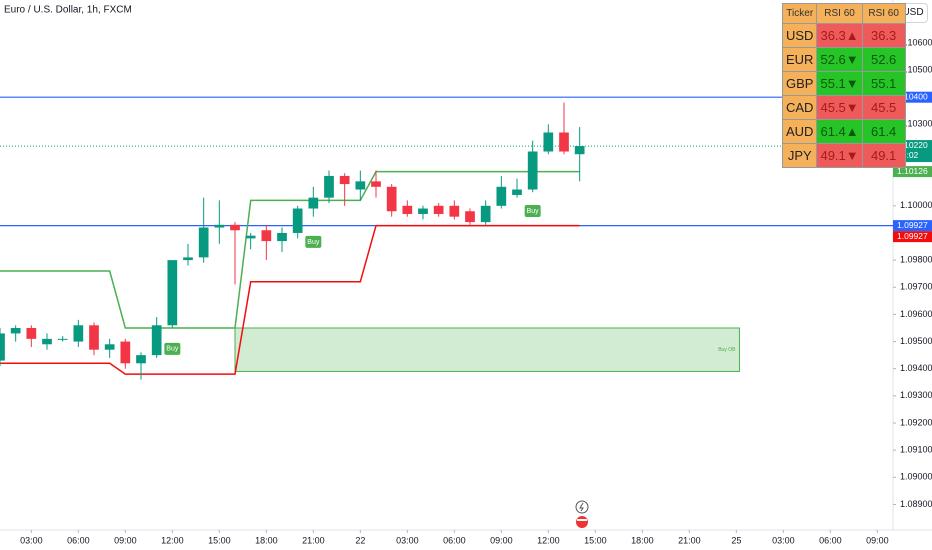 The width and height of the screenshot is (932, 550). I want to click on y-tick-label: 1.10500, so click(916, 69).